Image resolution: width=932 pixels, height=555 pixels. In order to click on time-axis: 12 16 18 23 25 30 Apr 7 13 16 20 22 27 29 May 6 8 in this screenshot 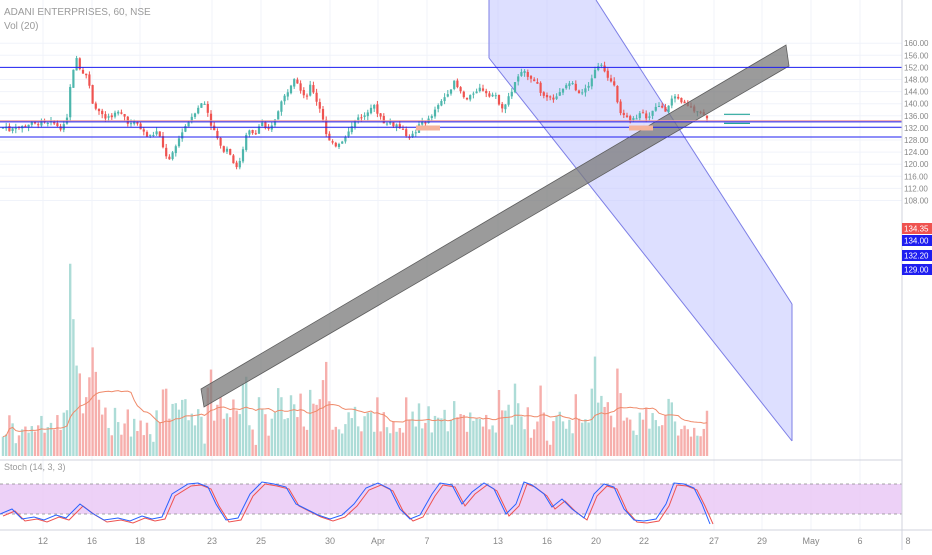, I will do `click(466, 537)`.